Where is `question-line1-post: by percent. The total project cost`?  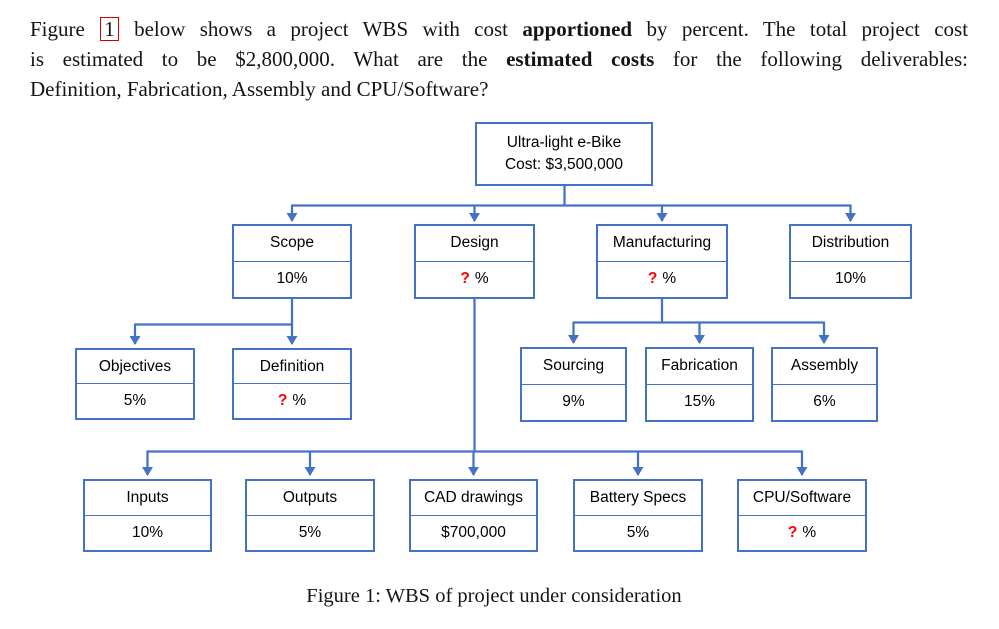
question-line1-post: by percent. The total project cost is located at coordinates (807, 29).